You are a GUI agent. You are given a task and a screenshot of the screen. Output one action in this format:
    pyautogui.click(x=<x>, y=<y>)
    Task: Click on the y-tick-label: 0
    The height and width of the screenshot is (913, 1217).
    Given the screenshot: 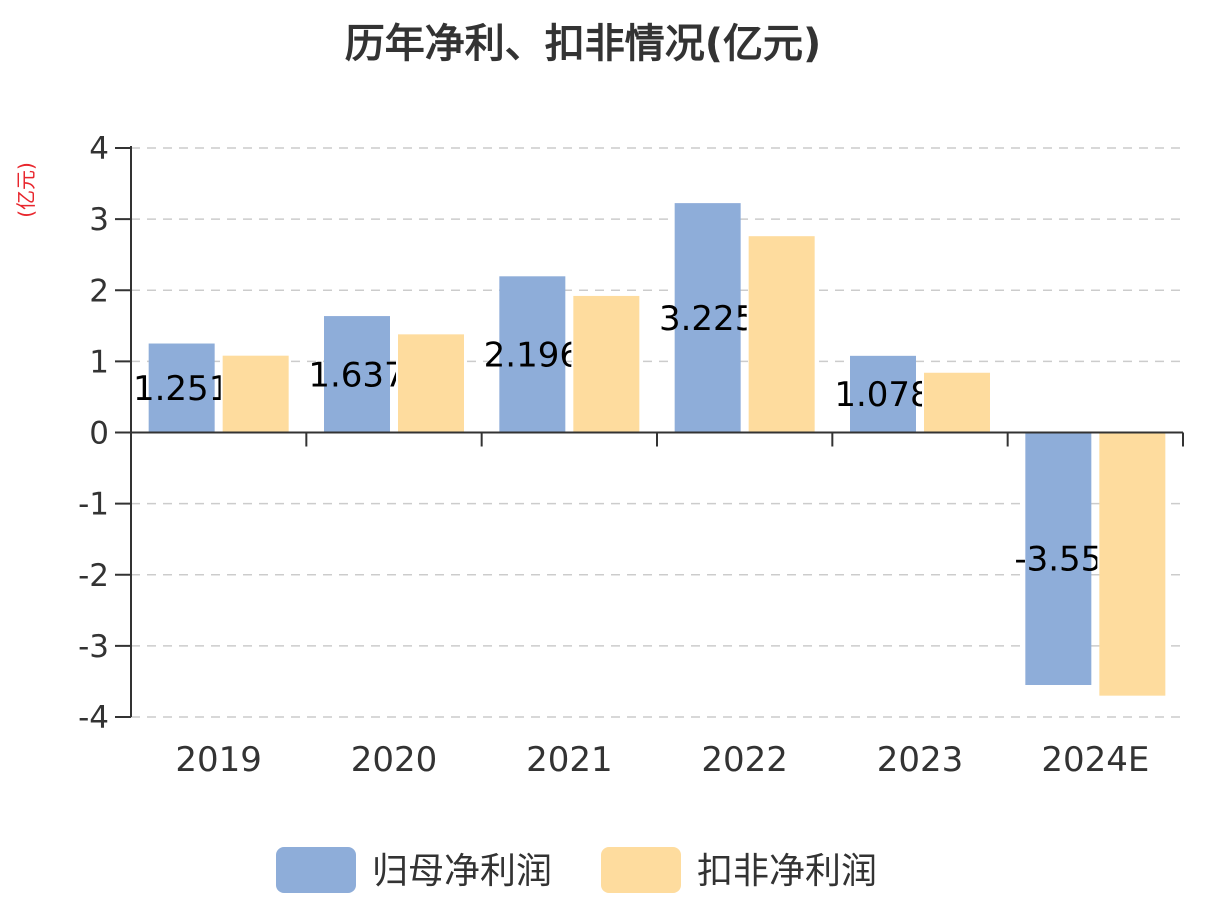 What is the action you would take?
    pyautogui.click(x=99, y=434)
    